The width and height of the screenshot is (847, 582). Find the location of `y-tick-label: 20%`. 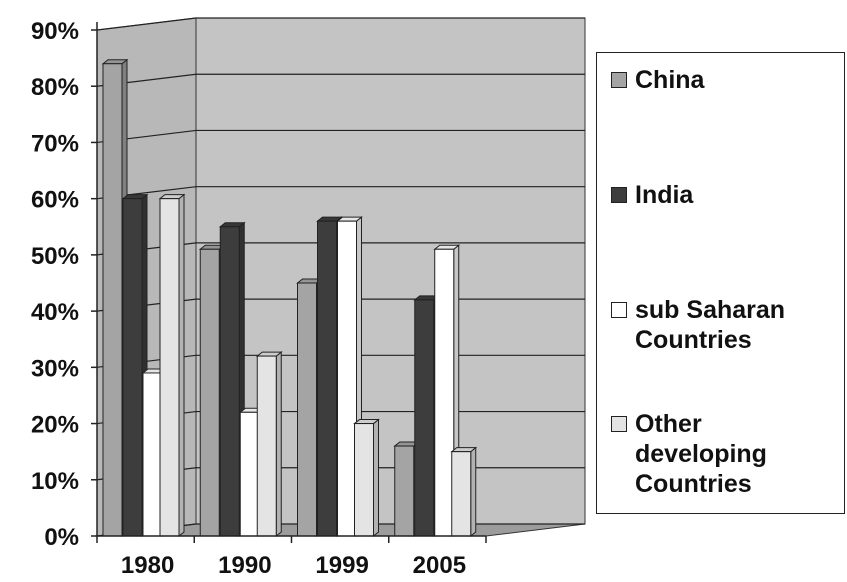

y-tick-label: 20% is located at coordinates (55, 425).